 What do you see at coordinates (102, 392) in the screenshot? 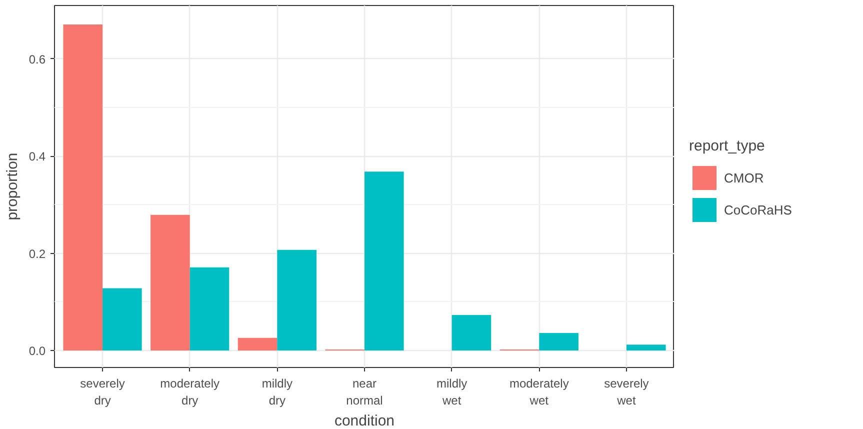
I see `x-tick-label: severely dry` at bounding box center [102, 392].